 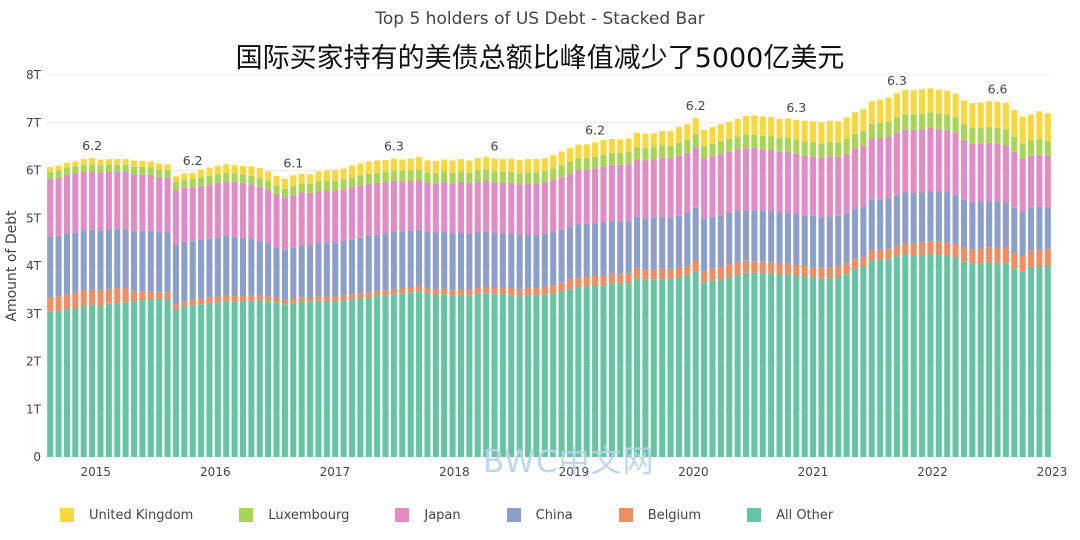 I want to click on legend-item: United Kingdom, so click(x=126, y=515).